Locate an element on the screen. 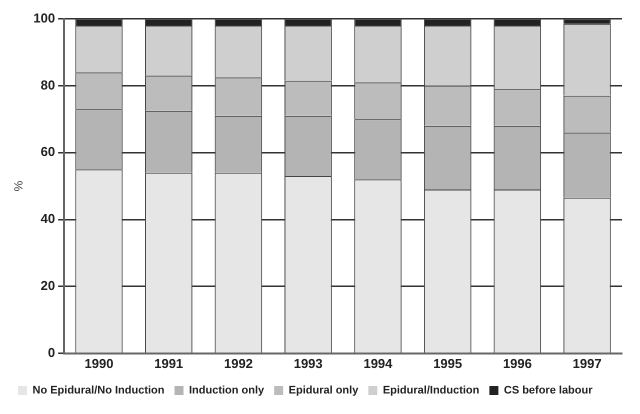 The height and width of the screenshot is (414, 640). x-tick-label: 1994 is located at coordinates (378, 363).